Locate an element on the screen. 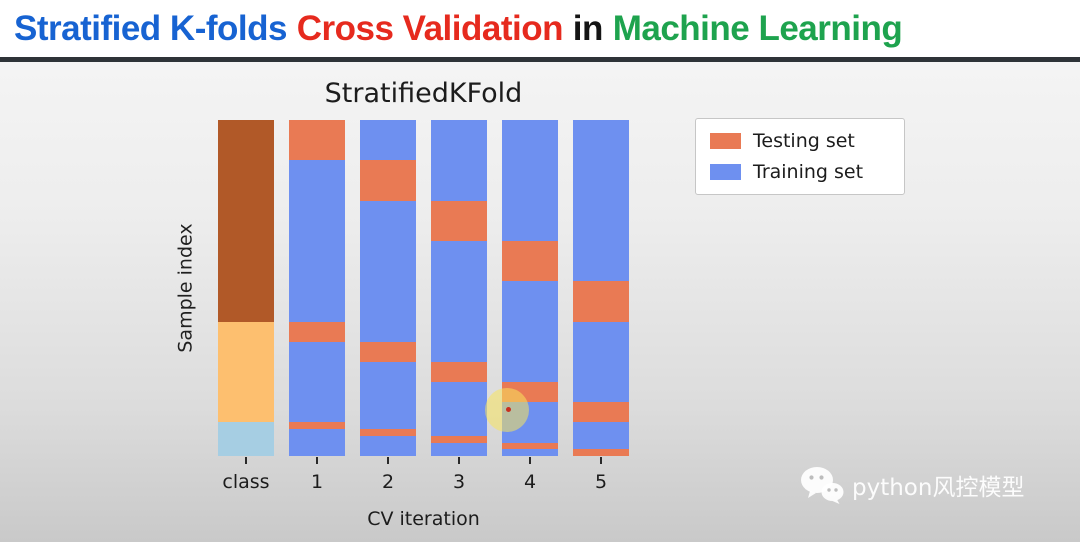 The height and width of the screenshot is (542, 1080). x-tick-cell: 2 is located at coordinates (388, 475).